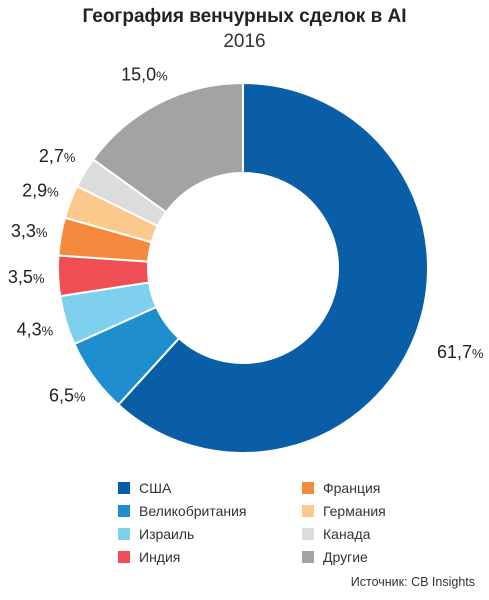  Describe the element at coordinates (347, 534) in the screenshot. I see `legend-label: Канада` at that location.